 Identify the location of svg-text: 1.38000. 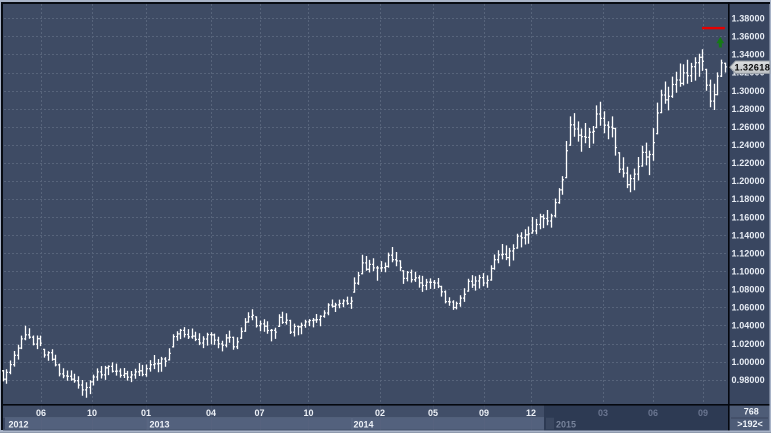
(748, 19).